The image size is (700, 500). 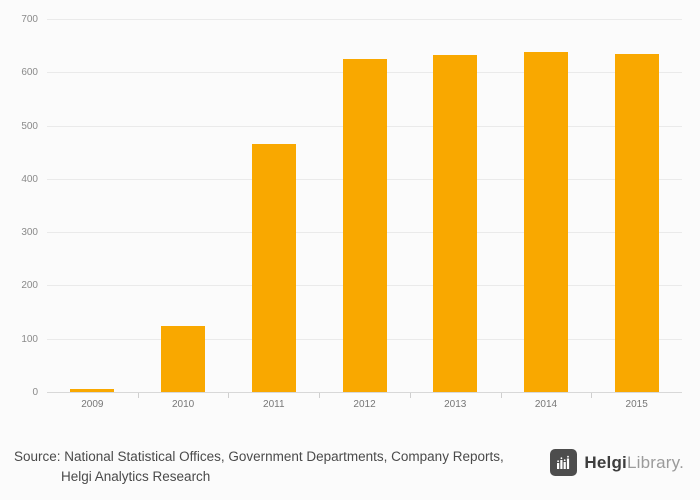 I want to click on y-tick-label-600: 600, so click(x=29, y=73).